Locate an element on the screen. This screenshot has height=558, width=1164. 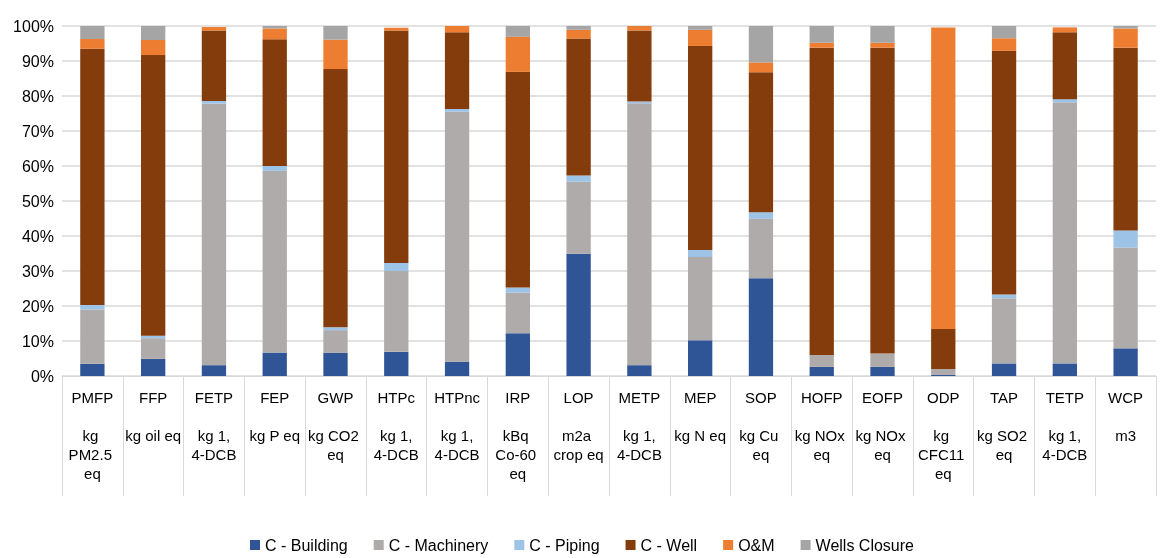
category-label: HTPnc kg 1,4-DCB is located at coordinates (457, 426).